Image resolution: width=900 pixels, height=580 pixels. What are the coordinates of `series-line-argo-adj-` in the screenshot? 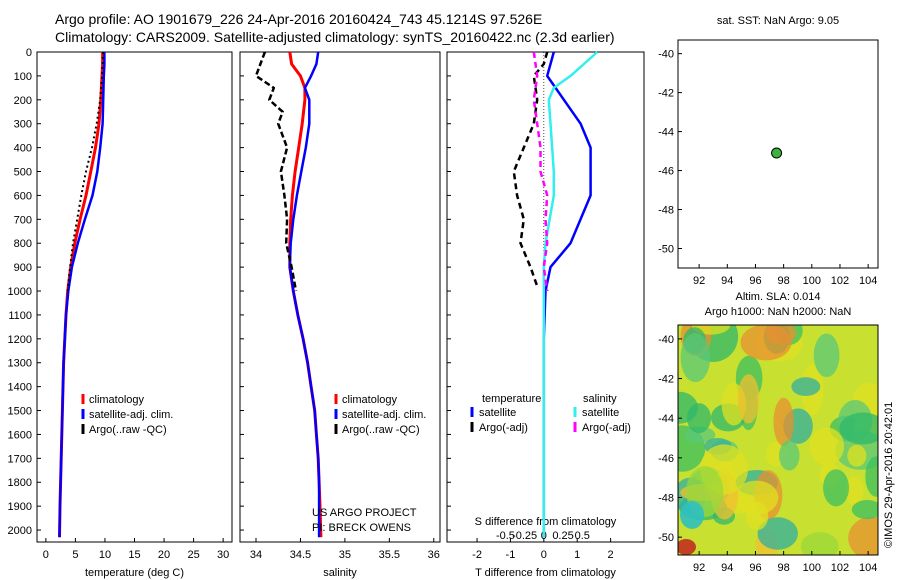 It's located at (540, 171).